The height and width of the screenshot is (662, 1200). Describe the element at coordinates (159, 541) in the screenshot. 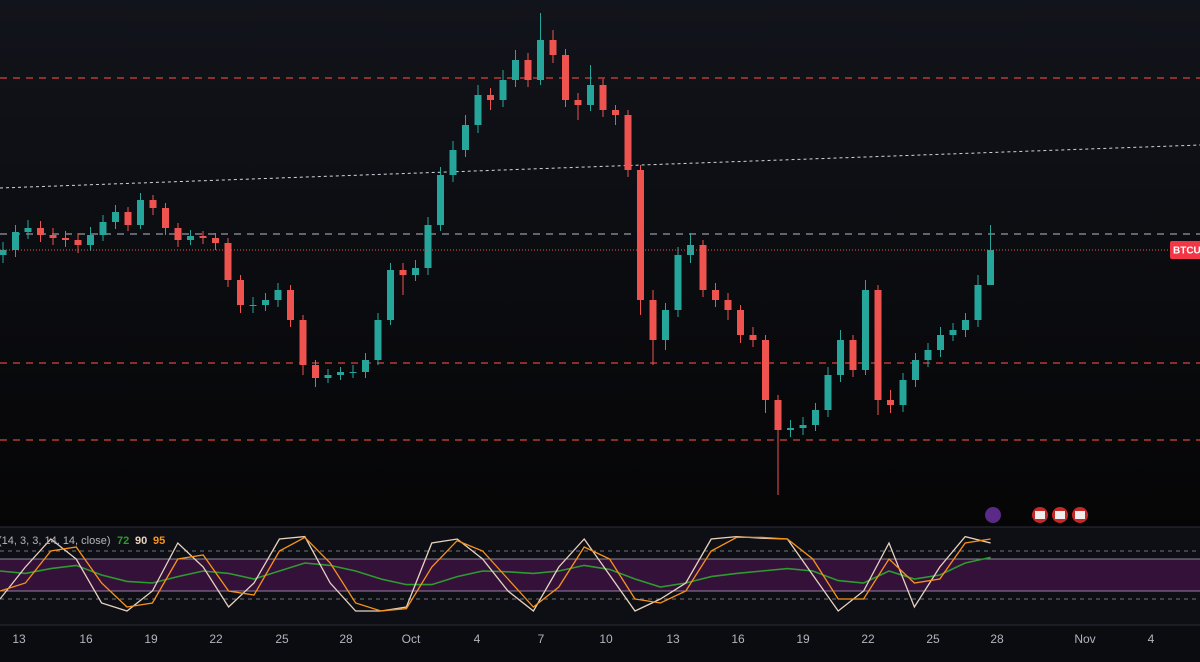

I see `indicator-value: 95` at that location.